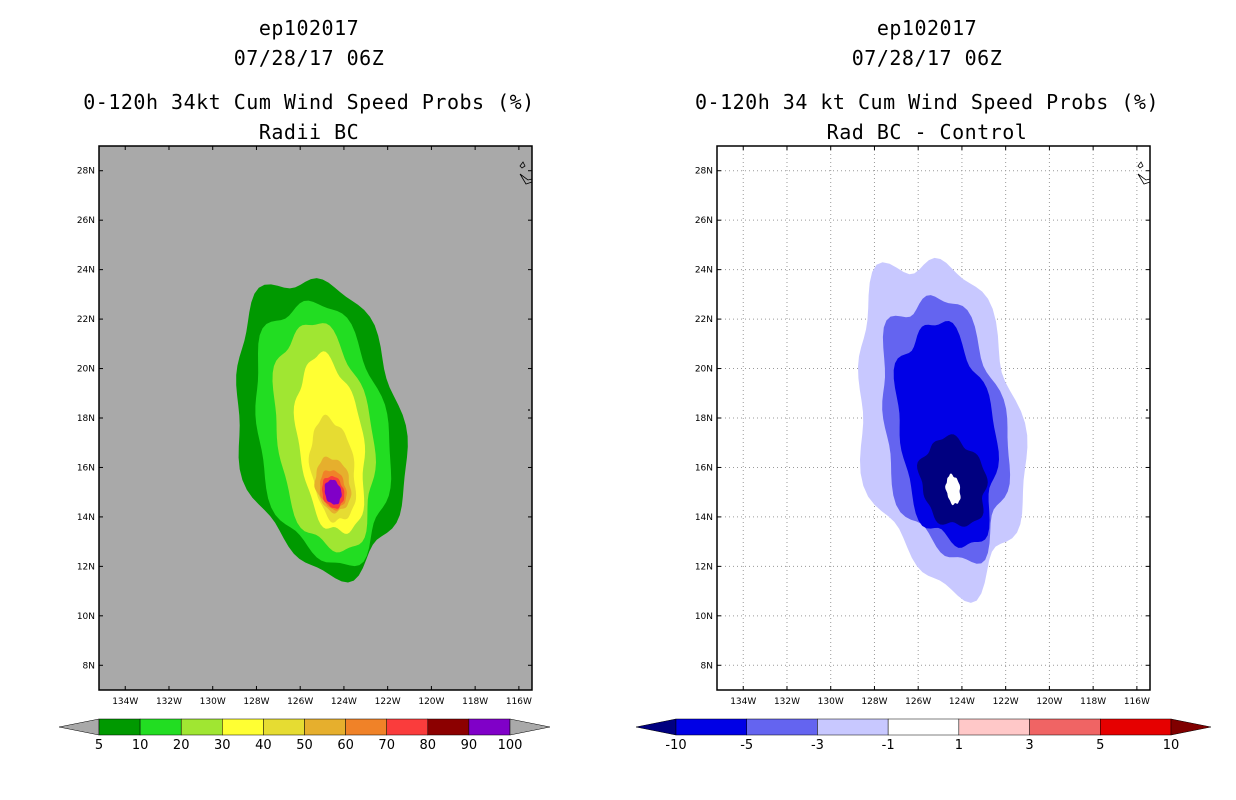 Image resolution: width=1236 pixels, height=800 pixels. Describe the element at coordinates (86, 271) in the screenshot. I see `left-y-tick-label: 24N` at that location.